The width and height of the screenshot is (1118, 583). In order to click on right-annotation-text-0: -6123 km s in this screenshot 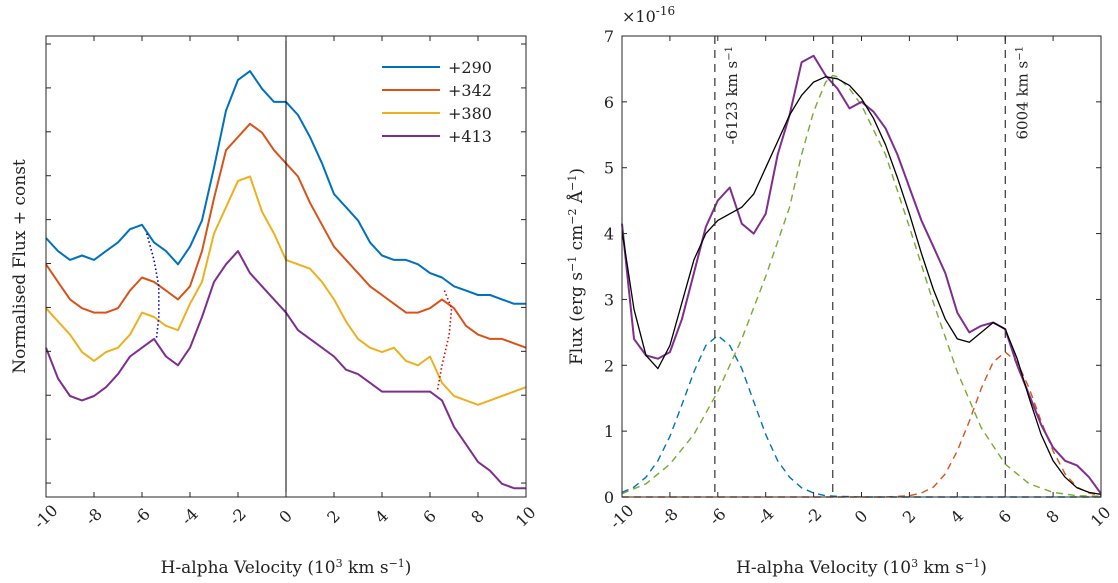, I will do `click(732, 103)`.